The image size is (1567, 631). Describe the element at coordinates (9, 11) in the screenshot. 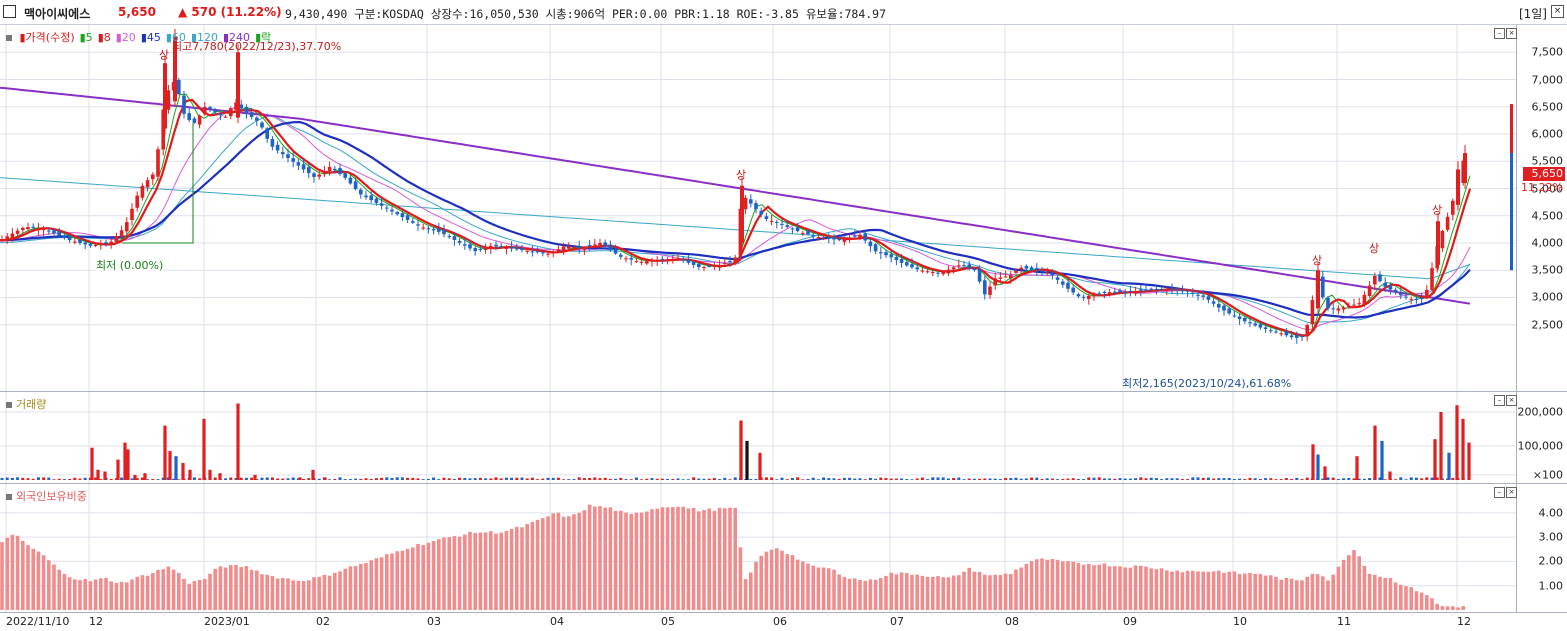

I see `select-checkbox` at that location.